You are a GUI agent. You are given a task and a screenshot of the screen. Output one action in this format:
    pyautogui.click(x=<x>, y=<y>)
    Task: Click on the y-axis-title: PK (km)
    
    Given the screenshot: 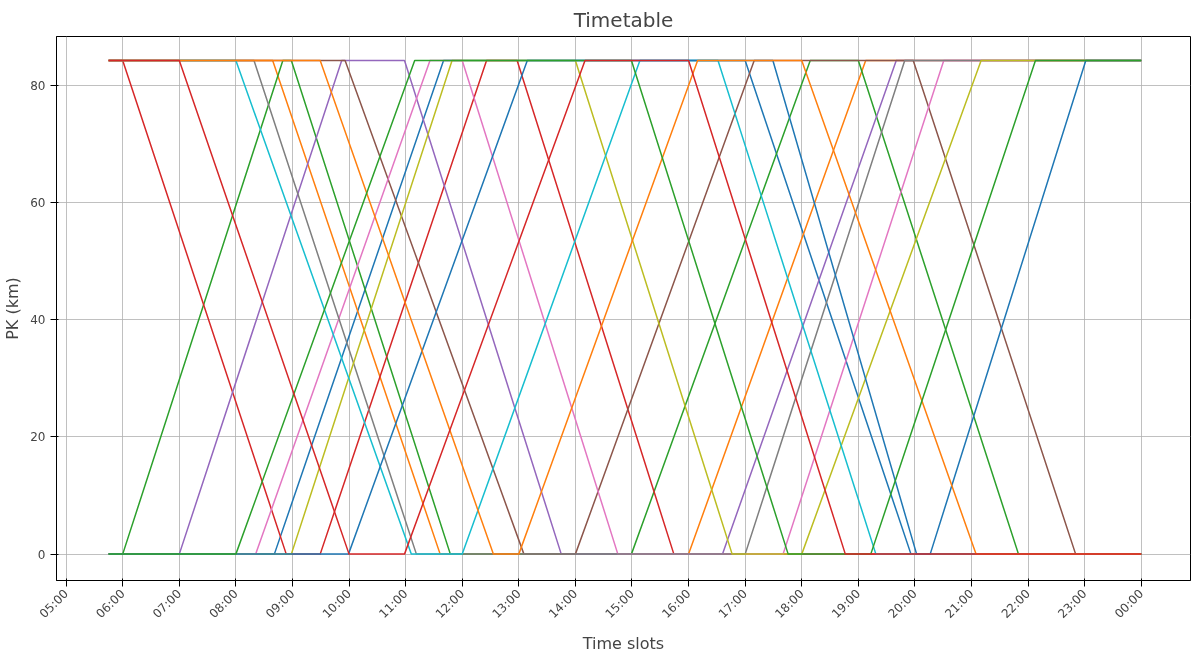 What is the action you would take?
    pyautogui.click(x=13, y=308)
    